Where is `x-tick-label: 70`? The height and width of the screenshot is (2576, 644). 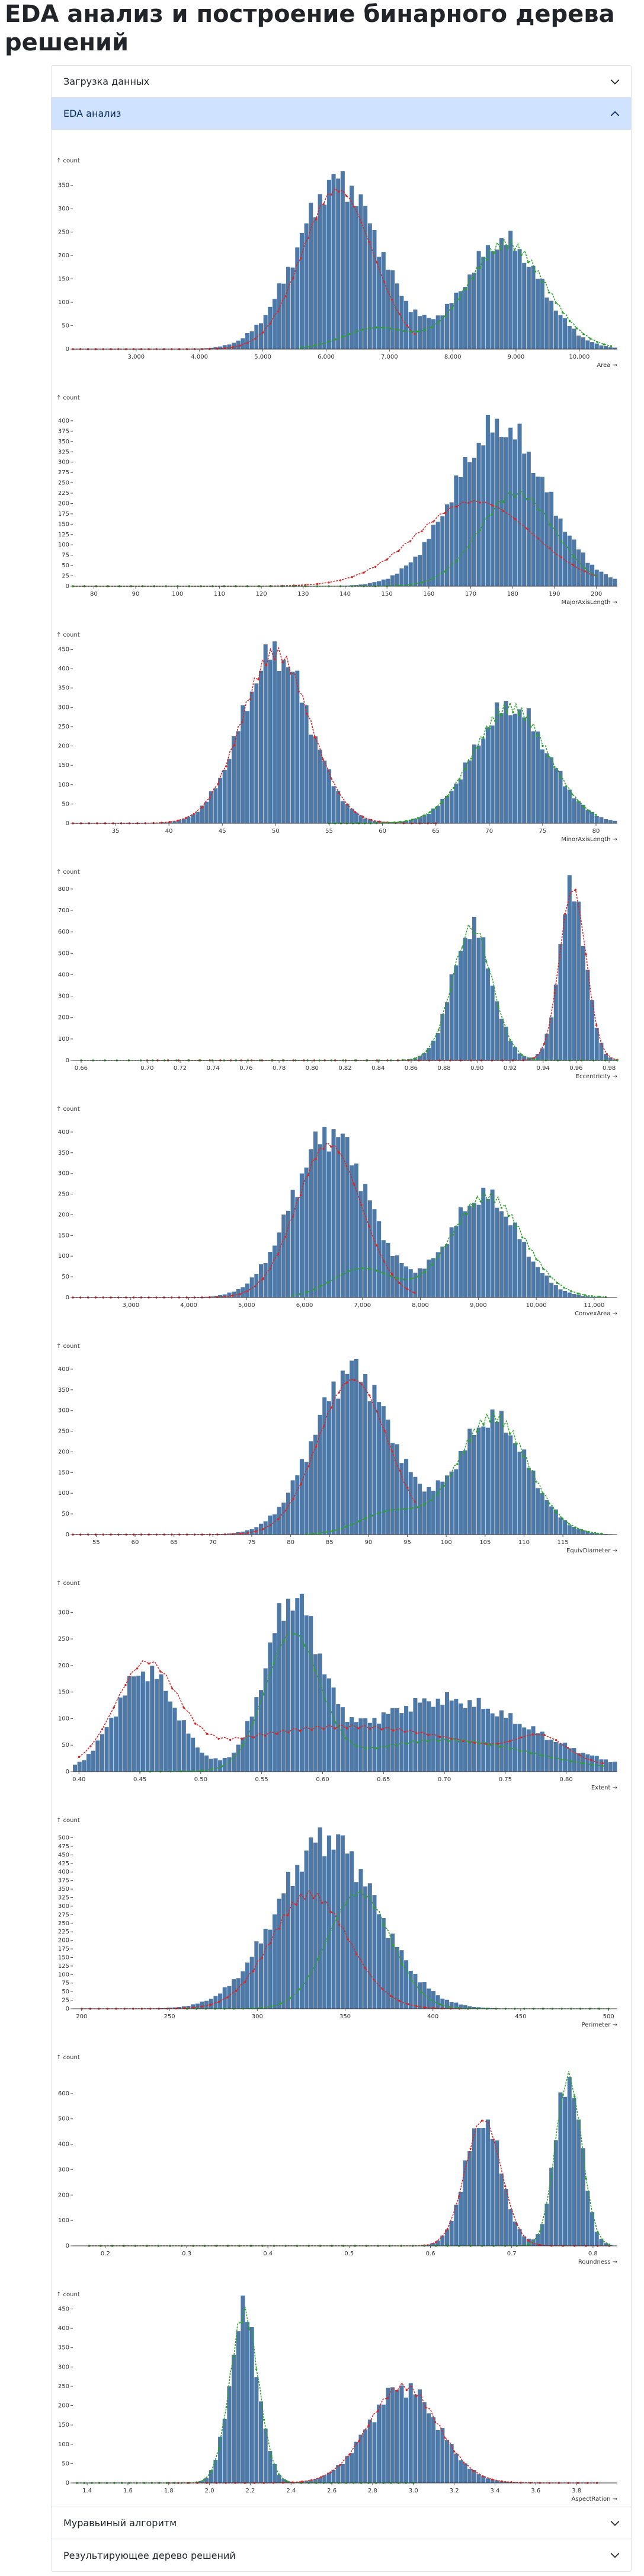 x-tick-label: 70 is located at coordinates (489, 831).